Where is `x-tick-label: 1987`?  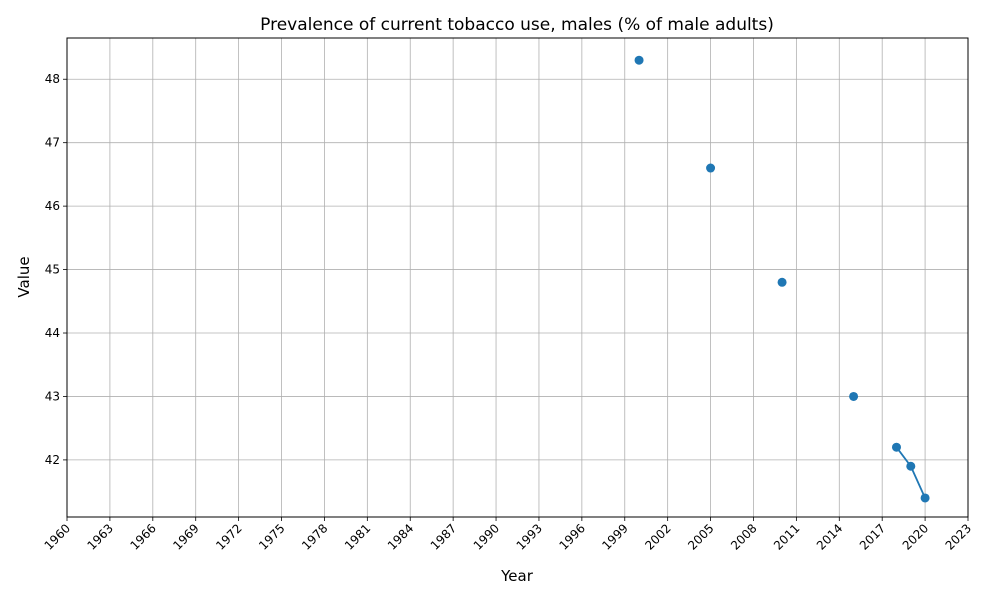
x-tick-label: 1987 is located at coordinates (443, 536).